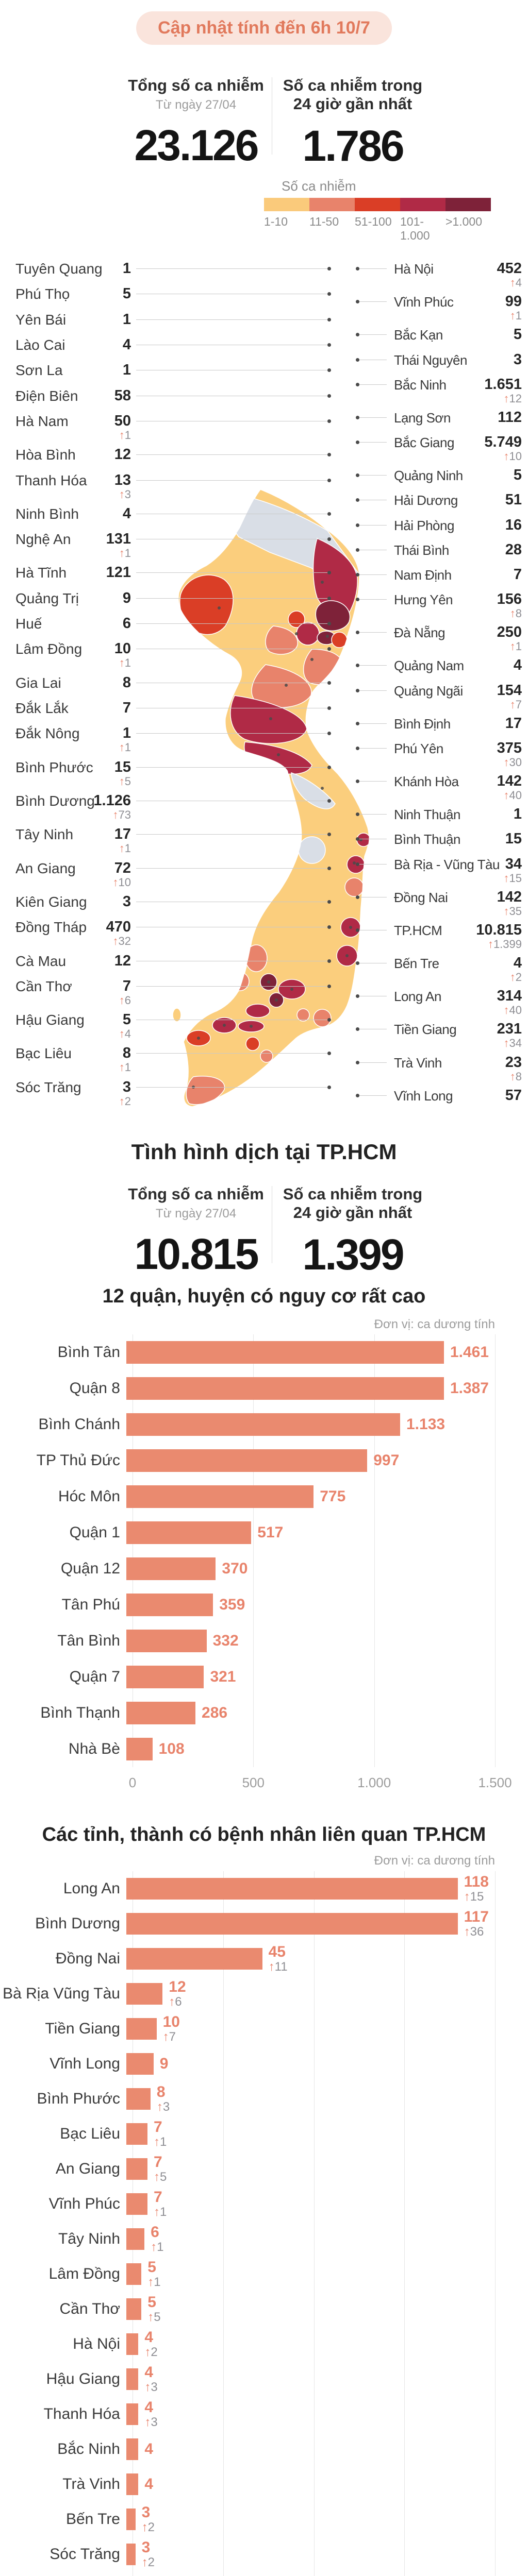 Image resolution: width=528 pixels, height=2576 pixels. What do you see at coordinates (41, 961) in the screenshot?
I see `province-name: Cà Mau` at bounding box center [41, 961].